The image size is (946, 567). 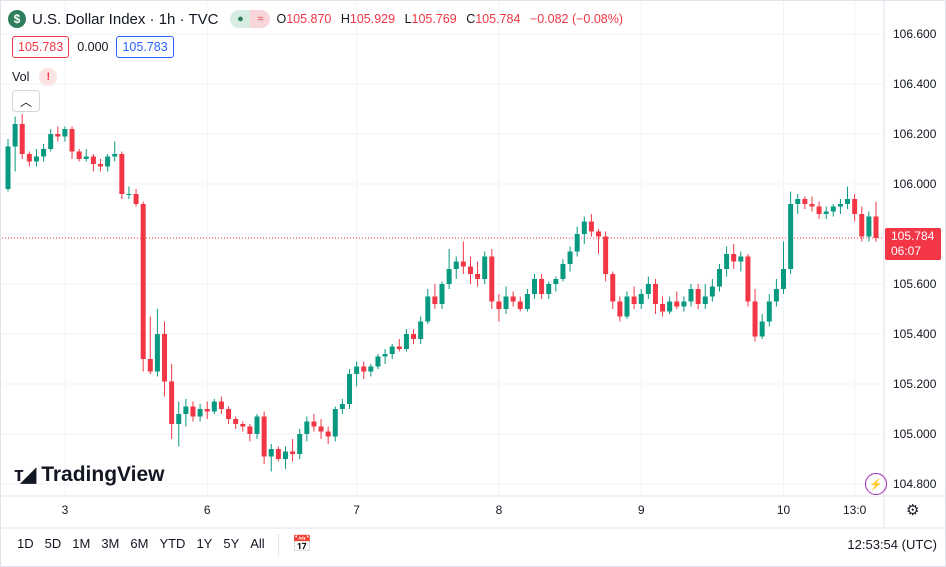 I want to click on low-value: 105.769, so click(x=434, y=19).